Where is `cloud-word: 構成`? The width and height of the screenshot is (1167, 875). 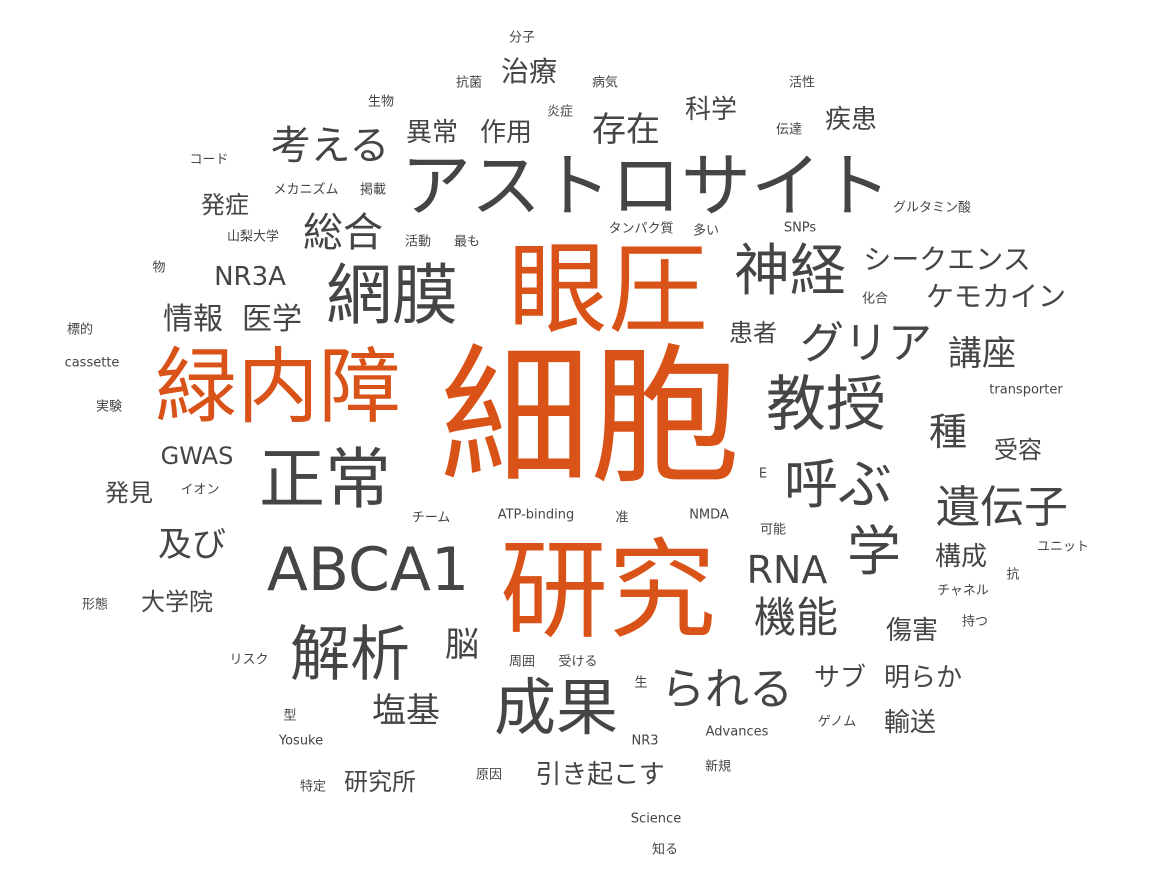 cloud-word: 構成 is located at coordinates (961, 557).